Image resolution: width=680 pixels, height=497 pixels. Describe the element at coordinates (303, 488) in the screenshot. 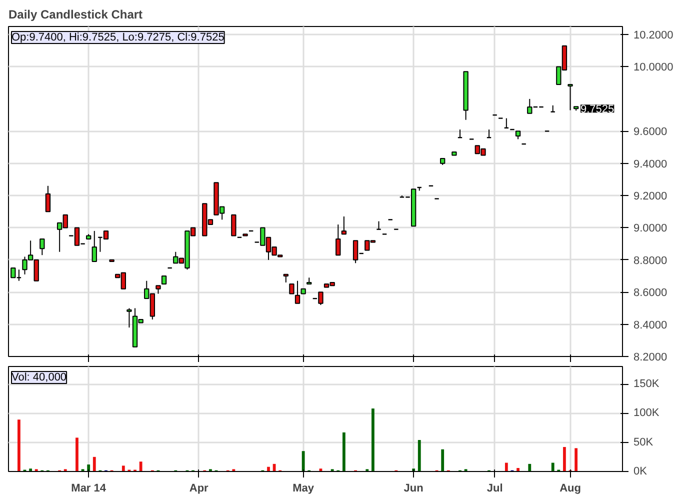

I see `x-tick-label: May` at that location.